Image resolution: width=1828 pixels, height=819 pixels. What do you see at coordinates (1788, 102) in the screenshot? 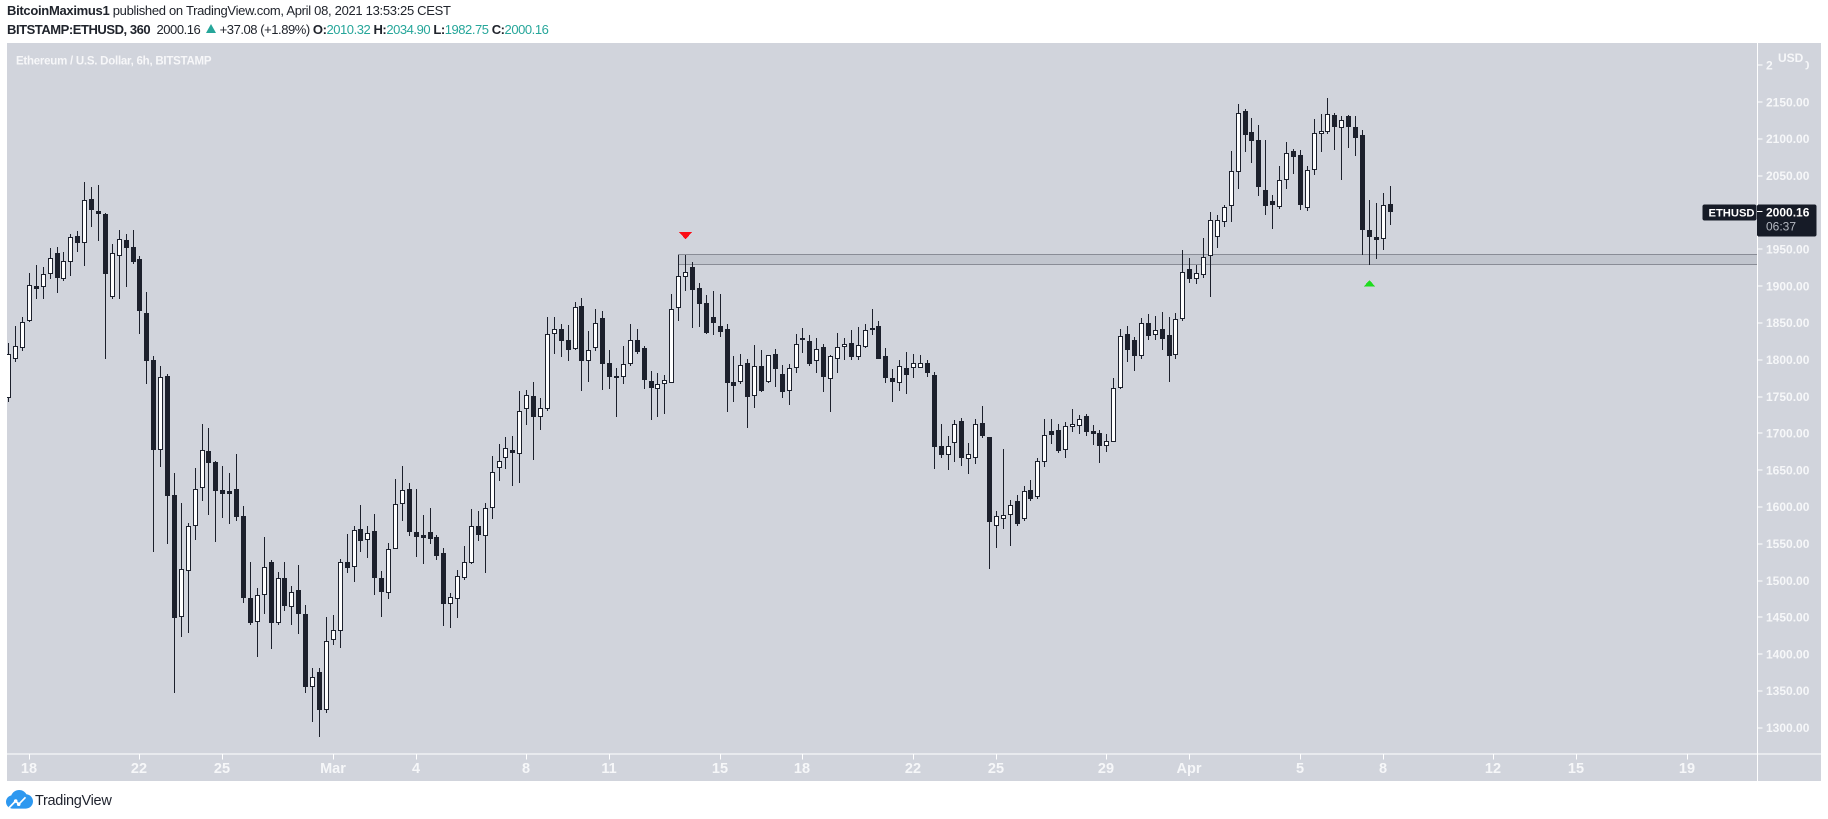
I see `svg-text: 2150.00` at bounding box center [1788, 102].